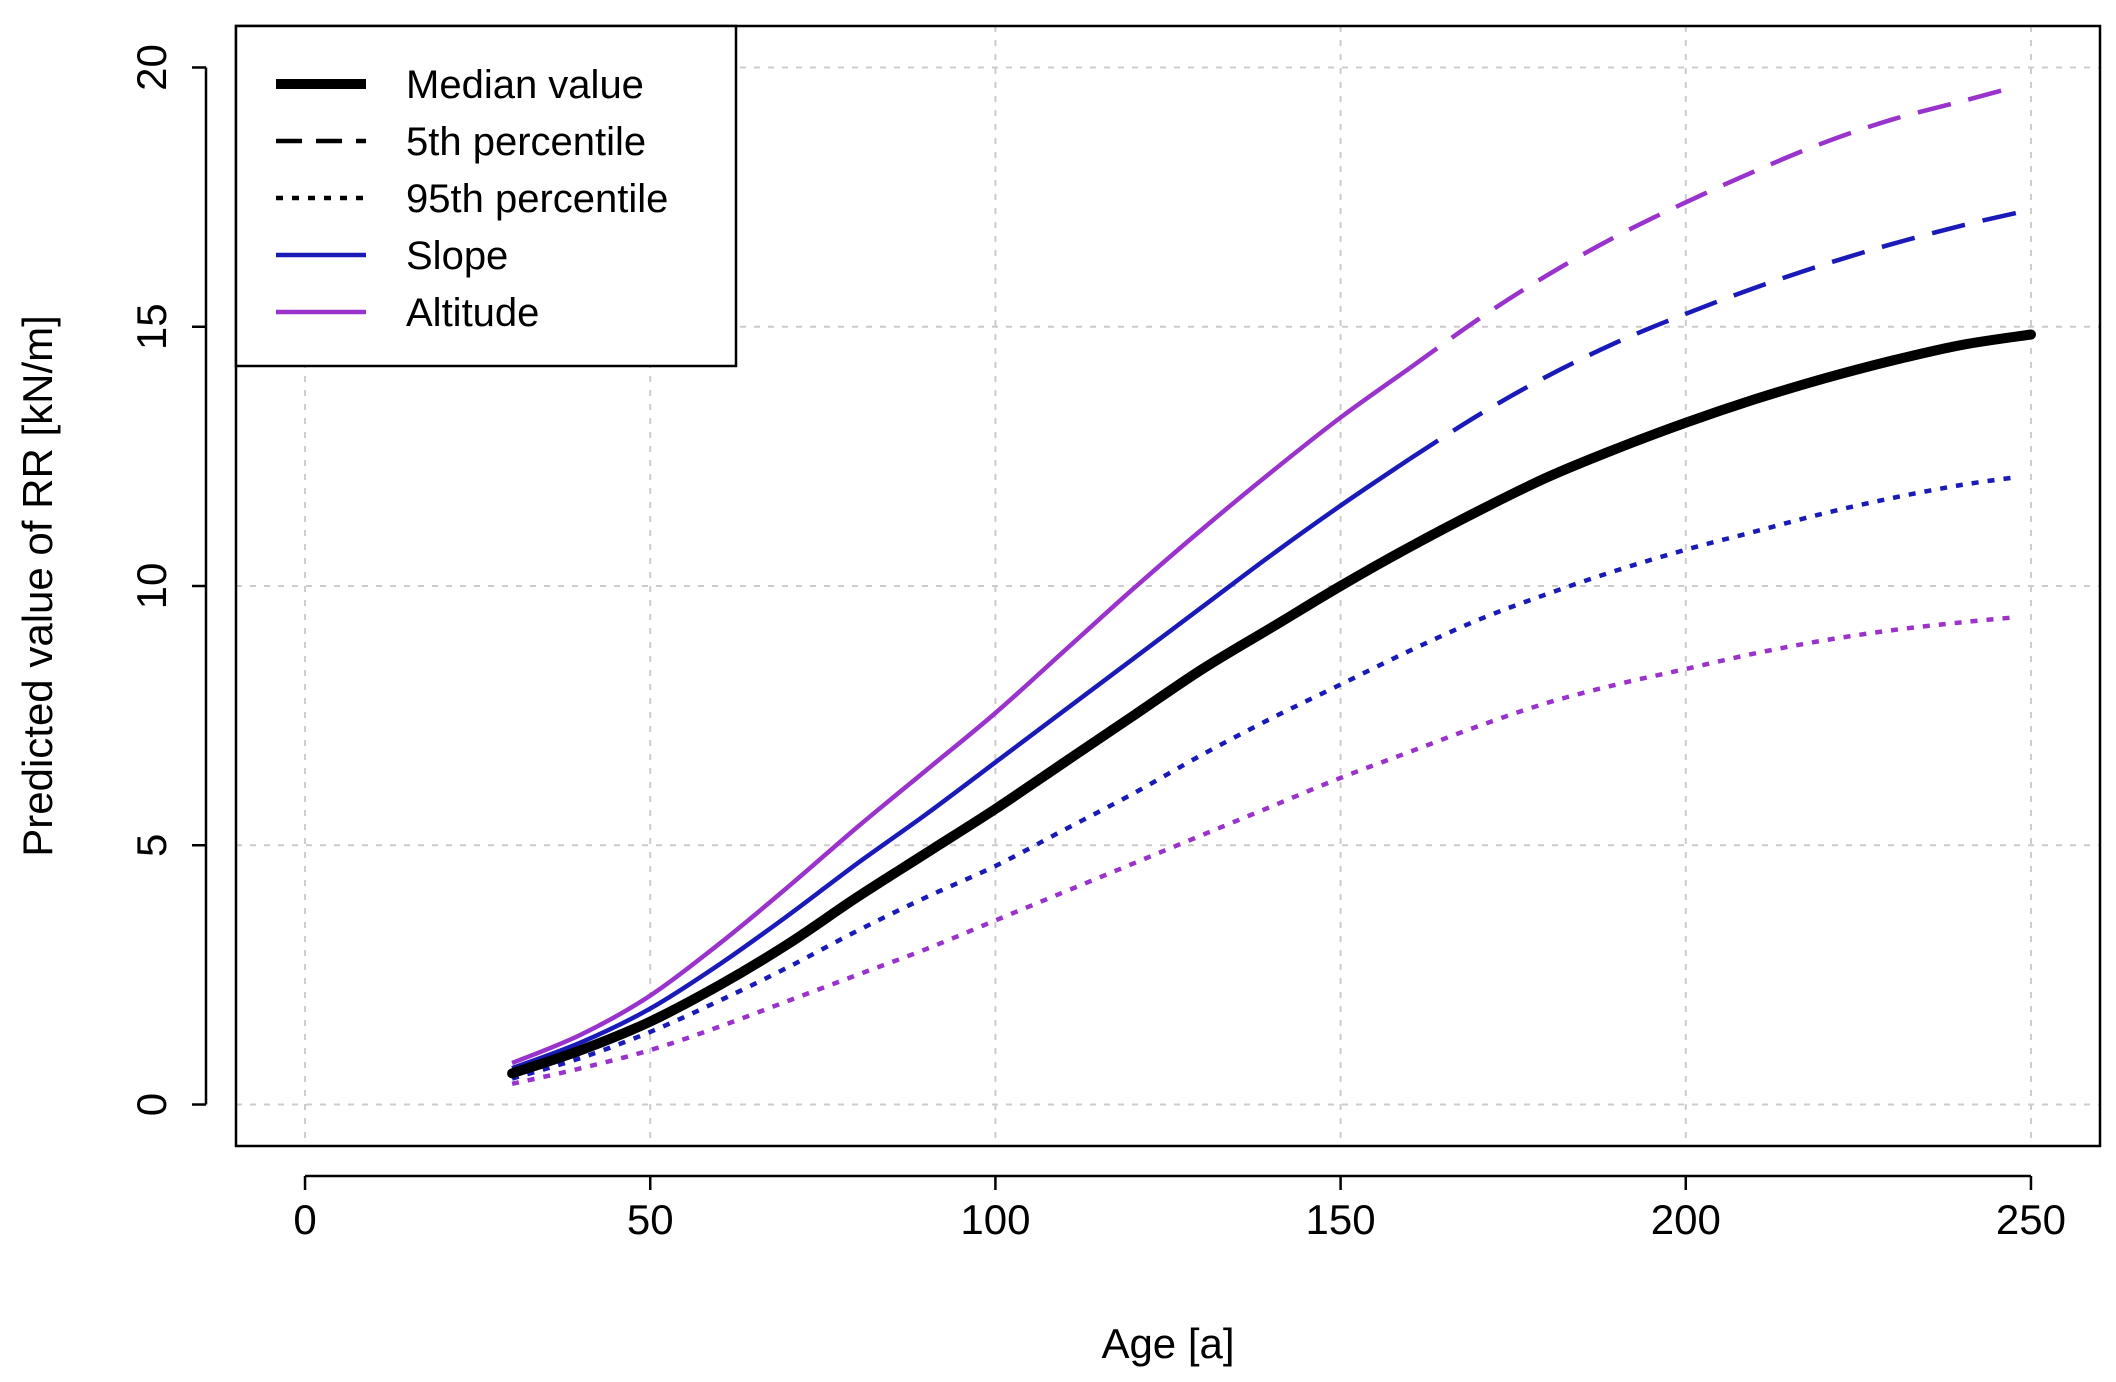 This screenshot has height=1382, width=2116. Describe the element at coordinates (151, 67) in the screenshot. I see `y-tick-label: 20` at that location.